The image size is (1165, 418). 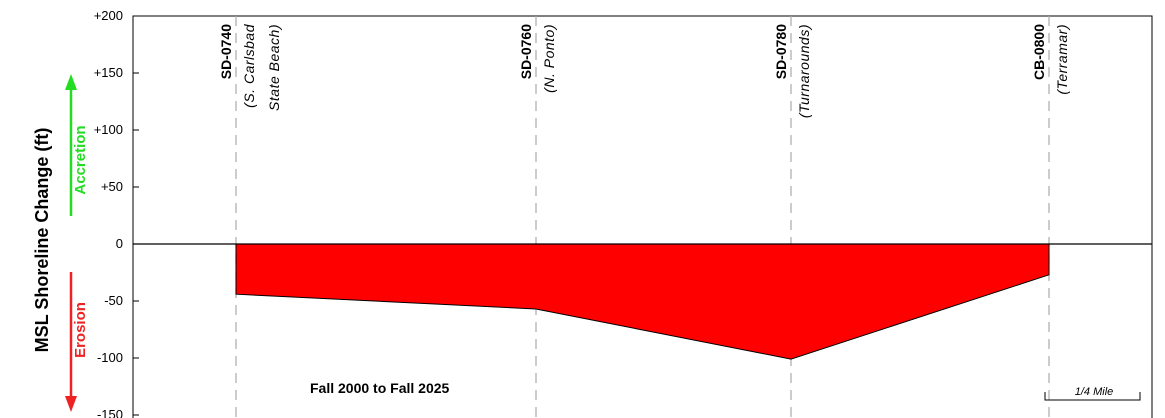 I want to click on y-tick-label: -150, so click(x=110, y=412).